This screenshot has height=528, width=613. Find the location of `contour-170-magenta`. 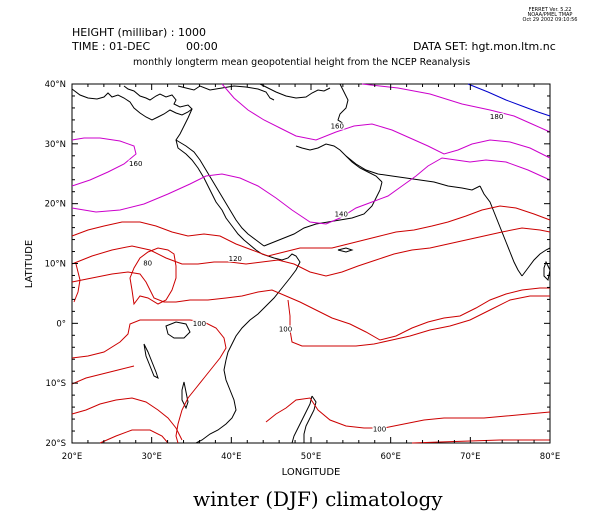

contour-170-magenta is located at coordinates (456, 108).